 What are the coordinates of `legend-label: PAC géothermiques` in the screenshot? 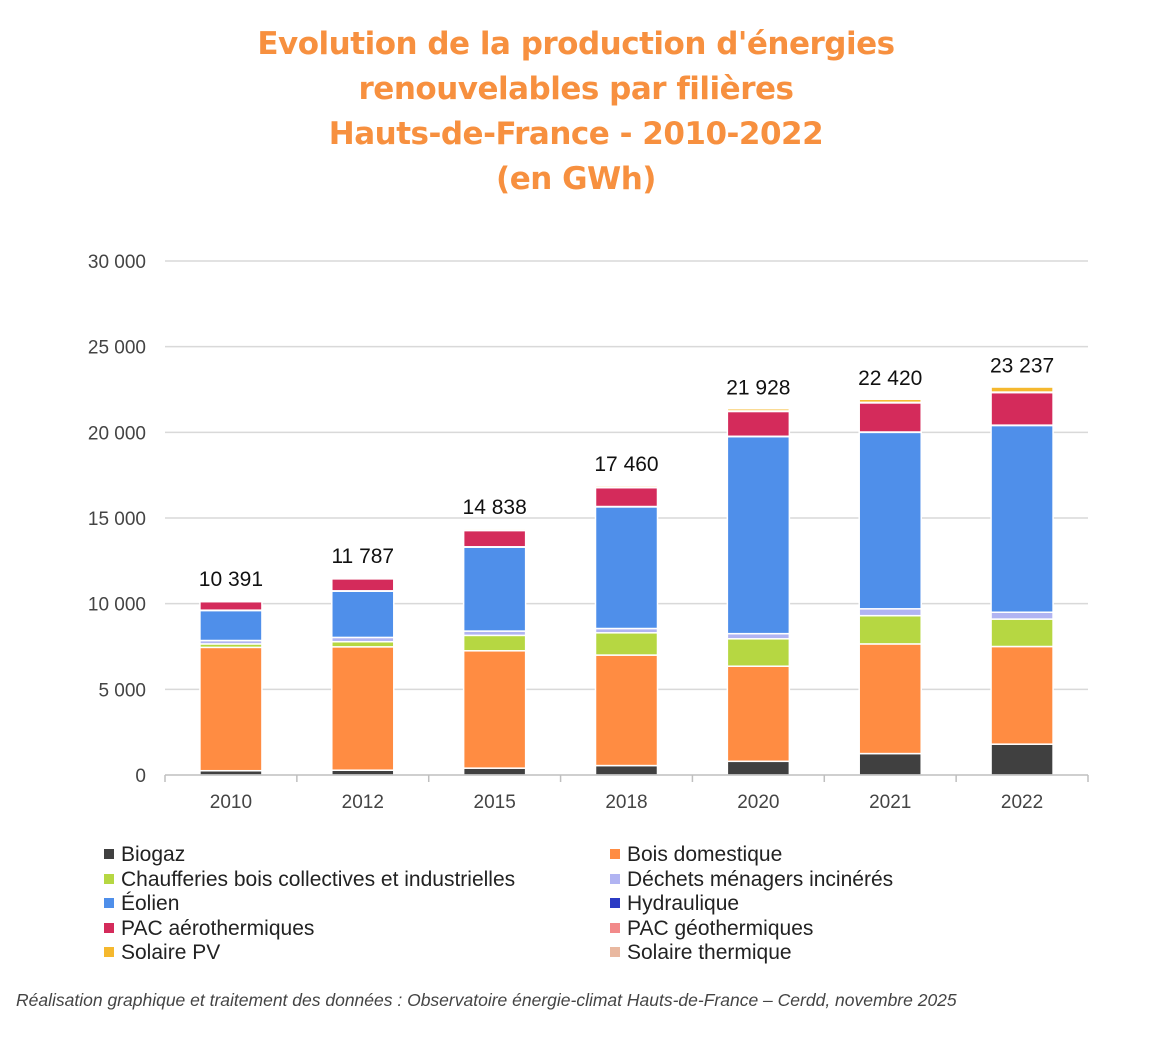 It's located at (720, 928).